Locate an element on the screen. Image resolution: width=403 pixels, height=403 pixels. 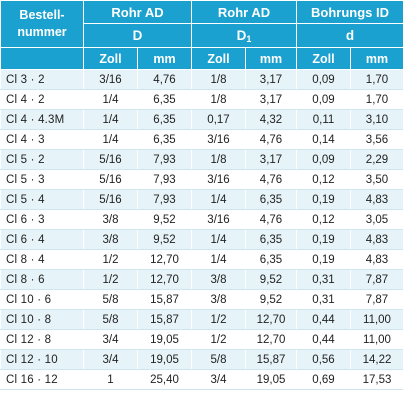
cell-tube-od1-mm: 3,17 is located at coordinates (271, 79).